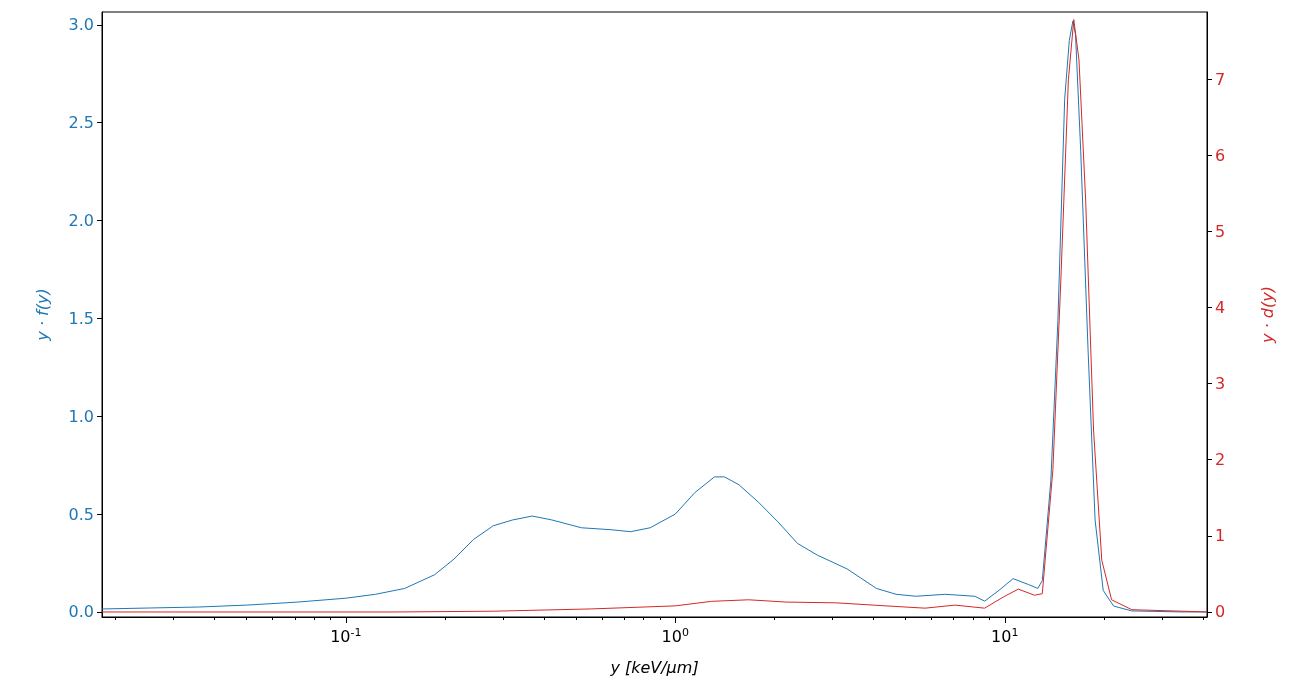 The height and width of the screenshot is (690, 1291). What do you see at coordinates (1220, 307) in the screenshot?
I see `y2-tick-label: 4` at bounding box center [1220, 307].